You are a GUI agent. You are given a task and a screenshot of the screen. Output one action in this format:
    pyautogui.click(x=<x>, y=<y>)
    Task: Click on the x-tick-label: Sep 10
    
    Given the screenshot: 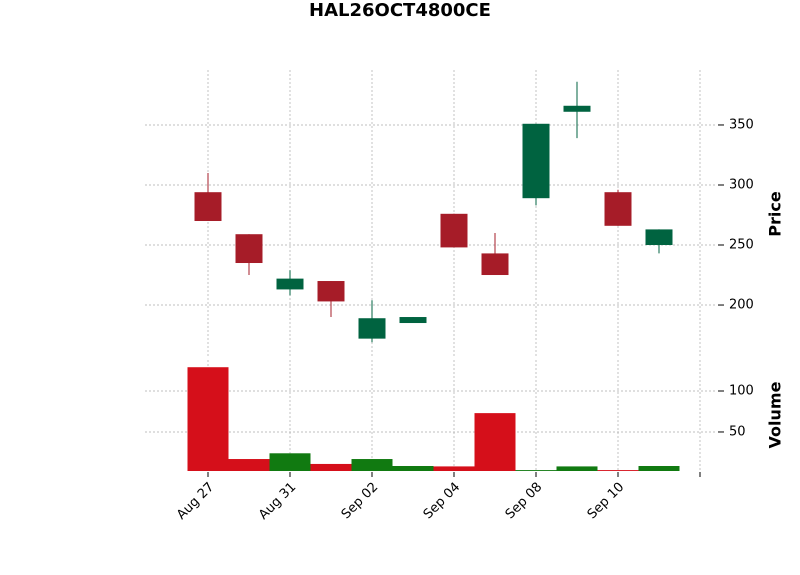 What is the action you would take?
    pyautogui.click(x=606, y=501)
    